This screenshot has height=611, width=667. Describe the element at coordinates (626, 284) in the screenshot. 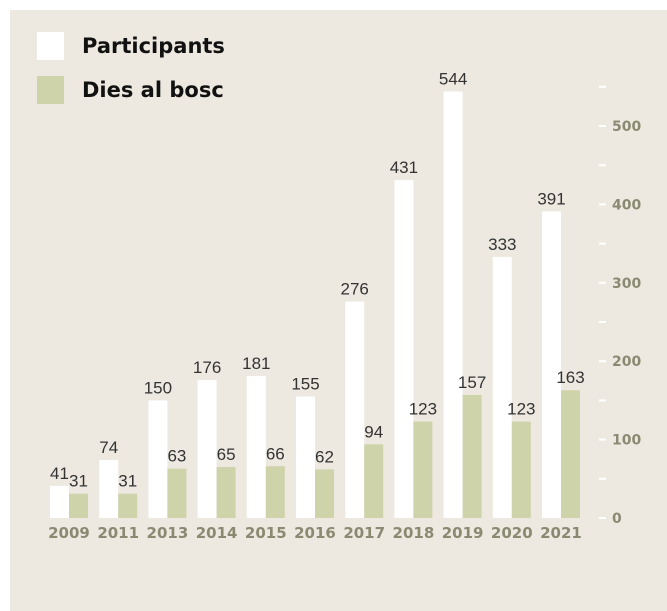

I see `y-tick-label: 300` at that location.